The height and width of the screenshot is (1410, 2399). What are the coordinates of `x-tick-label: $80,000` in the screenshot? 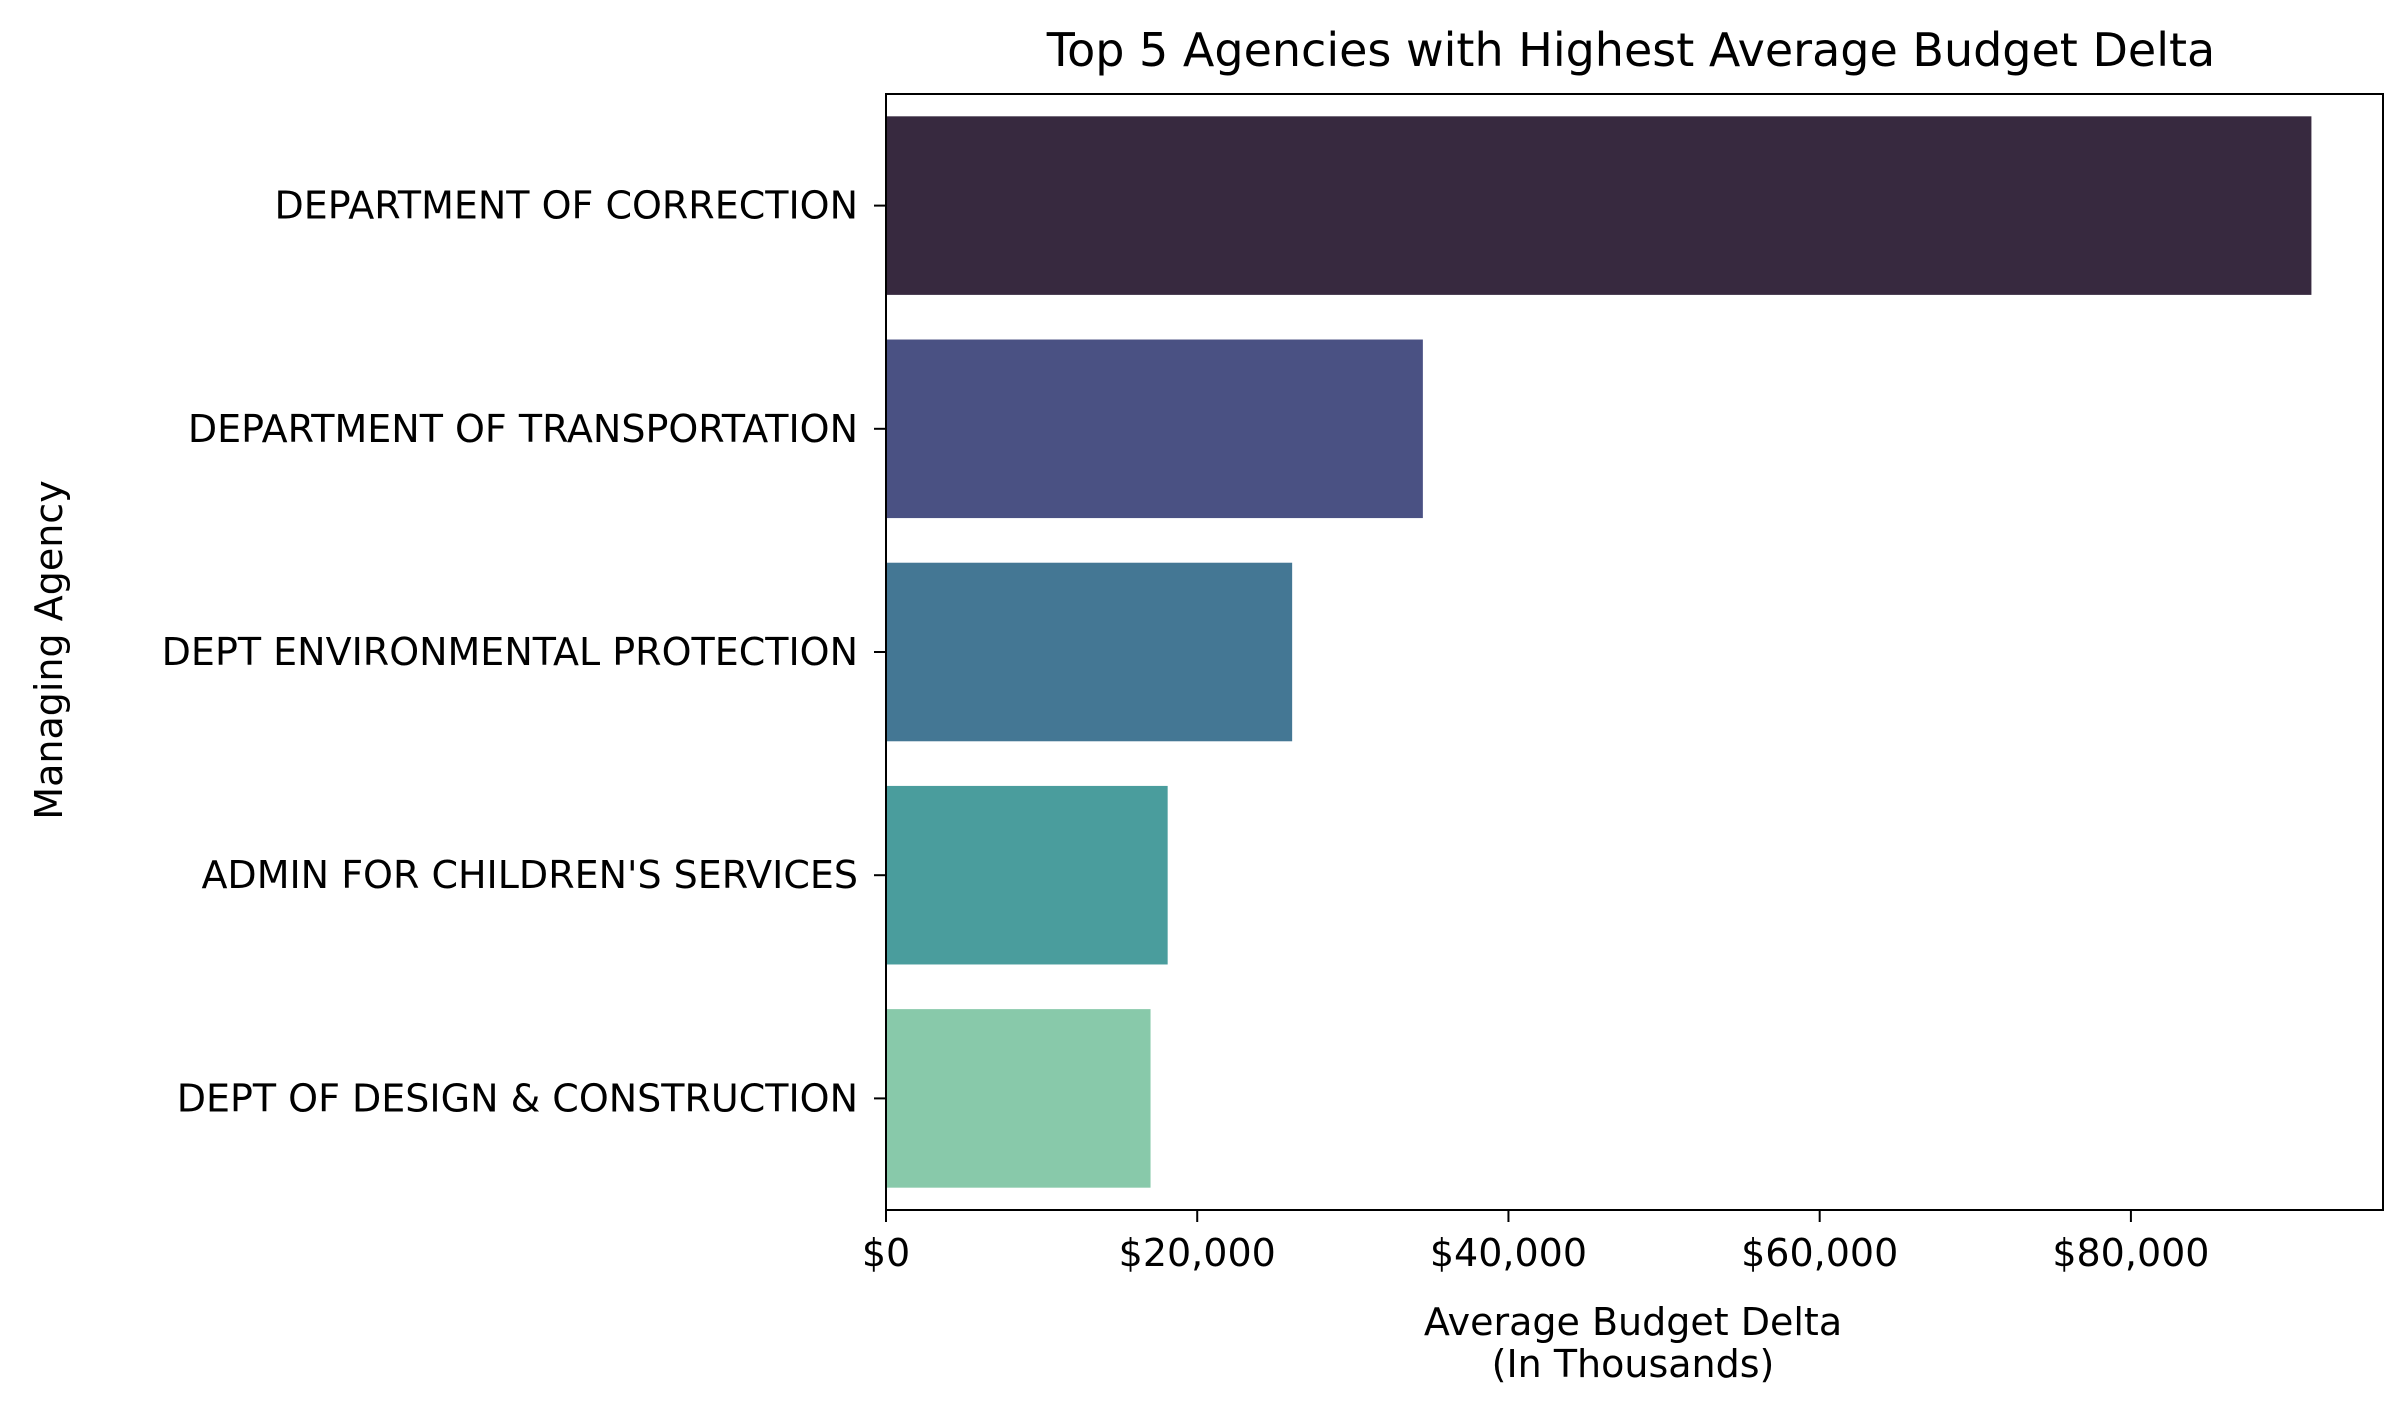 It's located at (2130, 1253).